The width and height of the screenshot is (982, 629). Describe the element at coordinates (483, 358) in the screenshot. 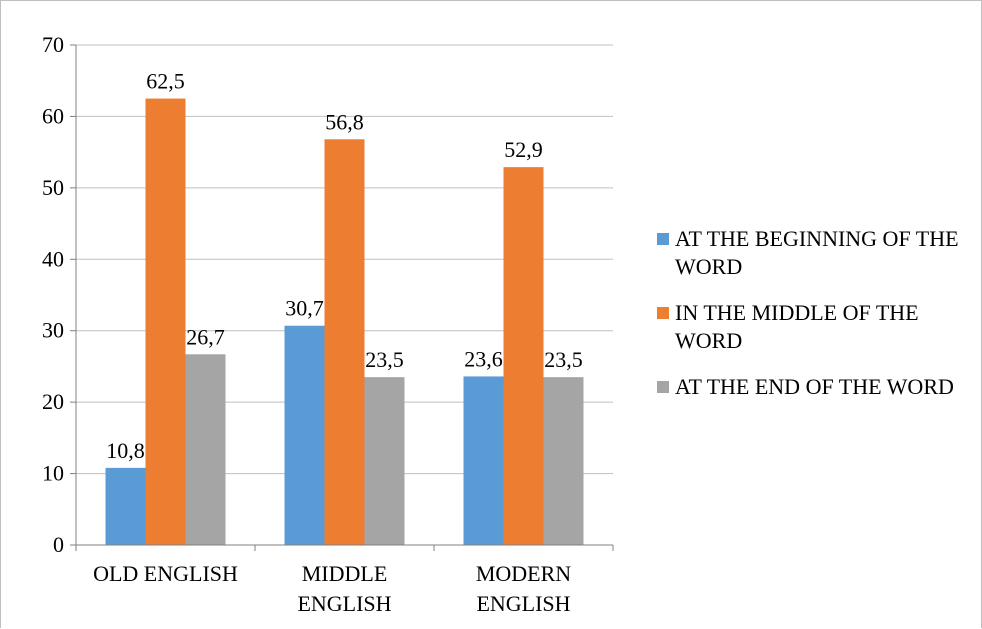

I see `data-label: 23,6` at that location.